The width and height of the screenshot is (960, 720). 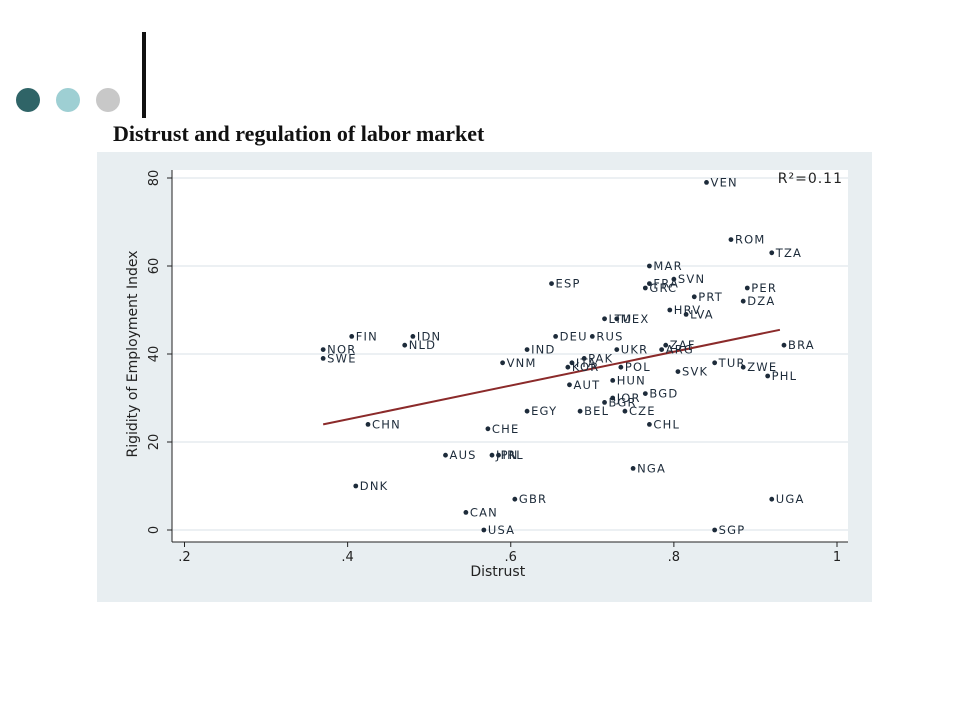 I want to click on point-label: CHE, so click(x=506, y=429).